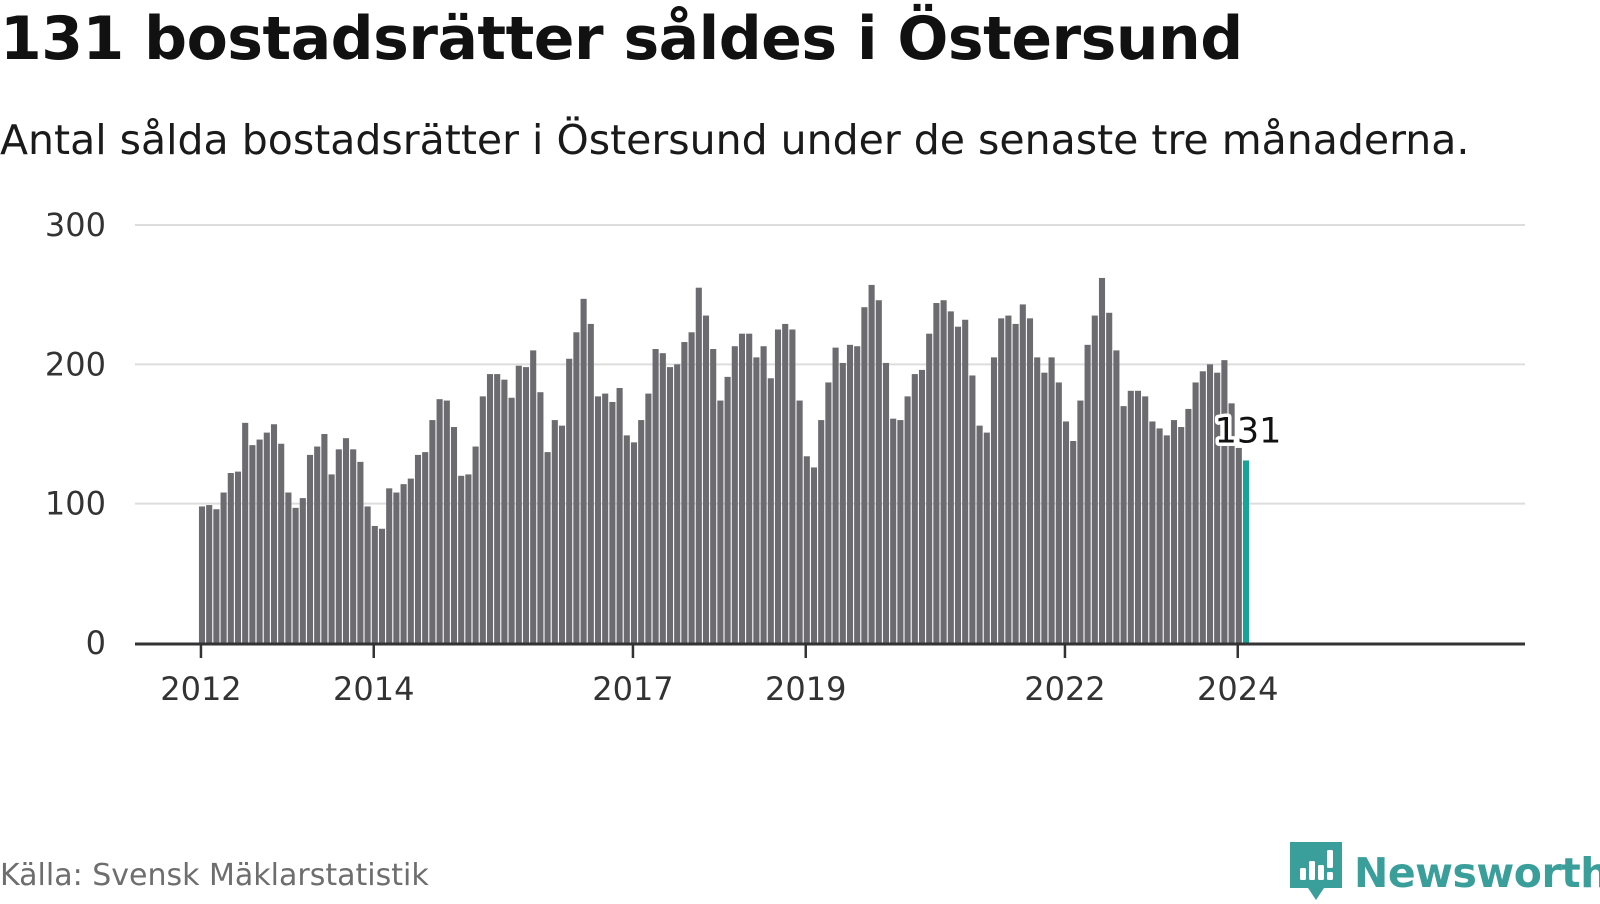 The image size is (1600, 904). Describe the element at coordinates (75, 225) in the screenshot. I see `y-tick-label: 300` at that location.